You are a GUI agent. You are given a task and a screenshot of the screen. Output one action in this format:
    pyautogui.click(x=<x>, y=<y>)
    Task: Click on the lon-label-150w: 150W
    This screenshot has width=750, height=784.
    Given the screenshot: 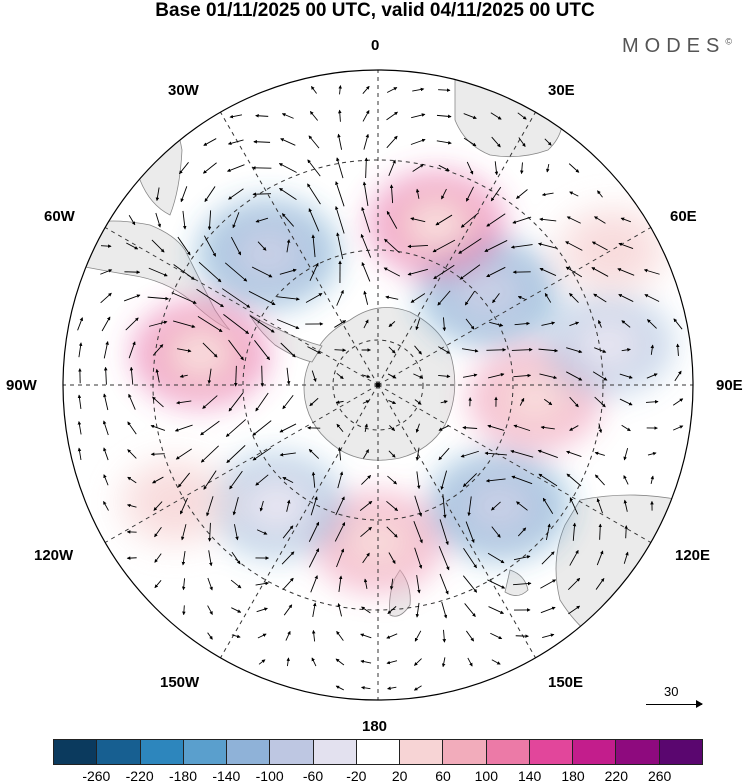 What is the action you would take?
    pyautogui.click(x=179, y=682)
    